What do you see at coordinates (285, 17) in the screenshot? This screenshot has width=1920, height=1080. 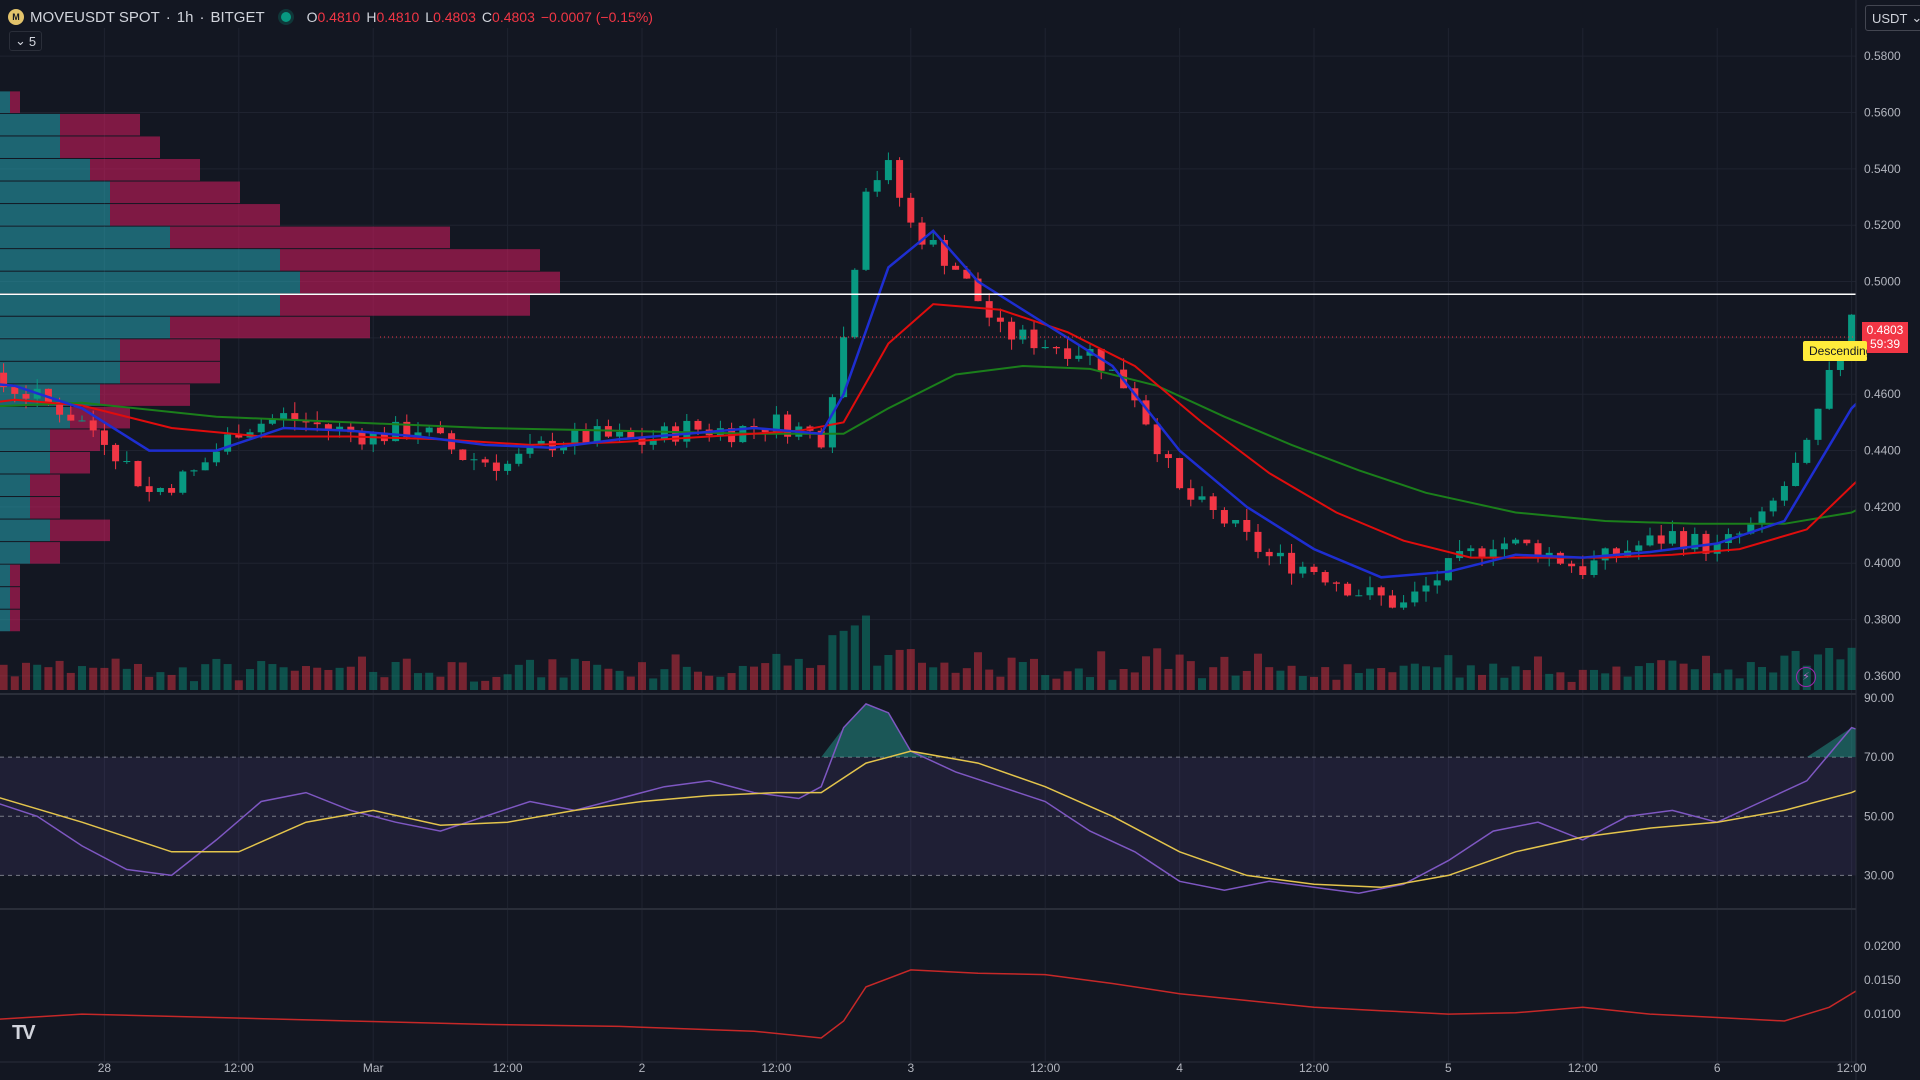 I see `market-status-icon` at bounding box center [285, 17].